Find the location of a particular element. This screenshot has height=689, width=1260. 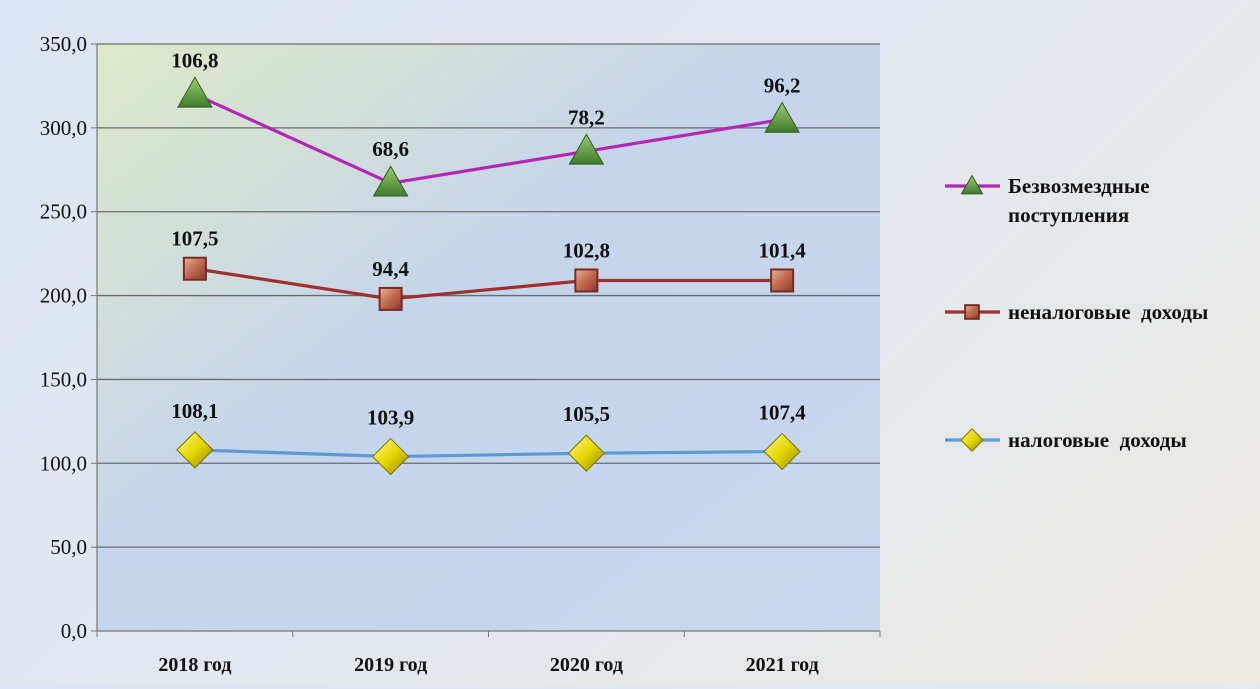

y-tick-label: 150,0 is located at coordinates (63, 379).